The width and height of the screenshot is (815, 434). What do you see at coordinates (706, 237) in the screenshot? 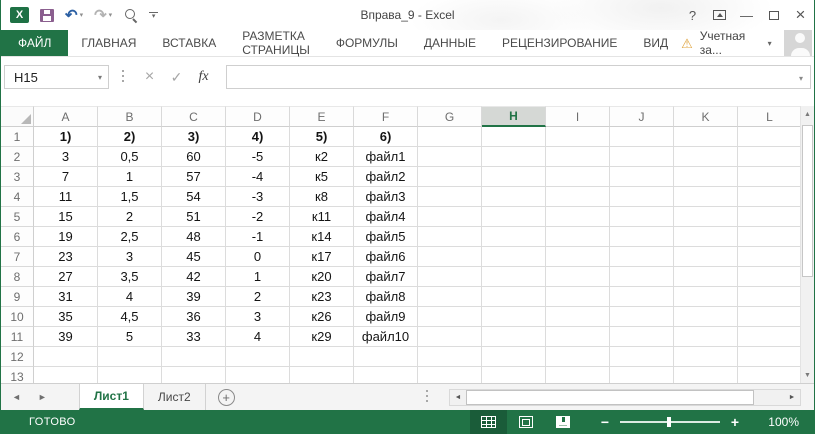
I see `cell-K6` at bounding box center [706, 237].